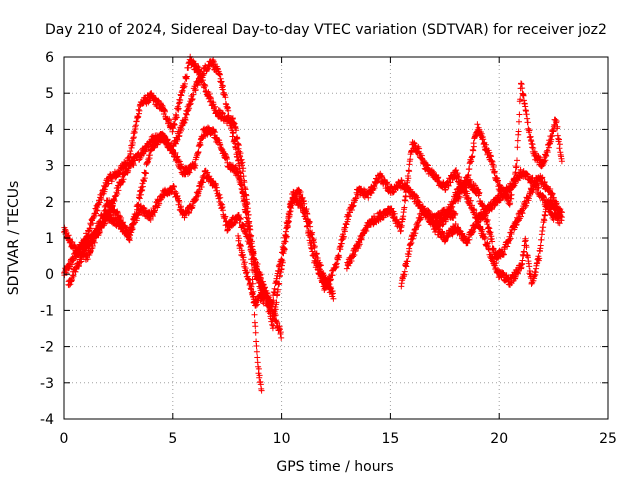 The width and height of the screenshot is (640, 480). I want to click on y-tick-label: -3, so click(47, 384).